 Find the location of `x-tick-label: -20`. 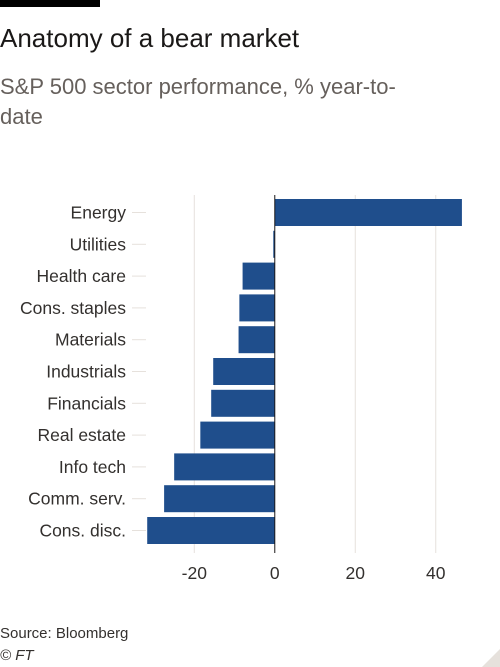

x-tick-label: -20 is located at coordinates (195, 573).